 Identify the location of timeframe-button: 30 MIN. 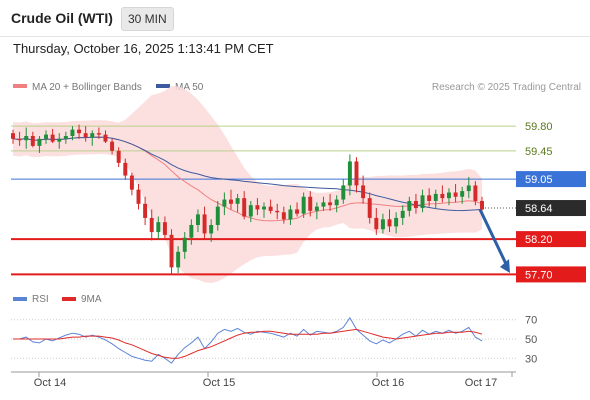
(147, 19).